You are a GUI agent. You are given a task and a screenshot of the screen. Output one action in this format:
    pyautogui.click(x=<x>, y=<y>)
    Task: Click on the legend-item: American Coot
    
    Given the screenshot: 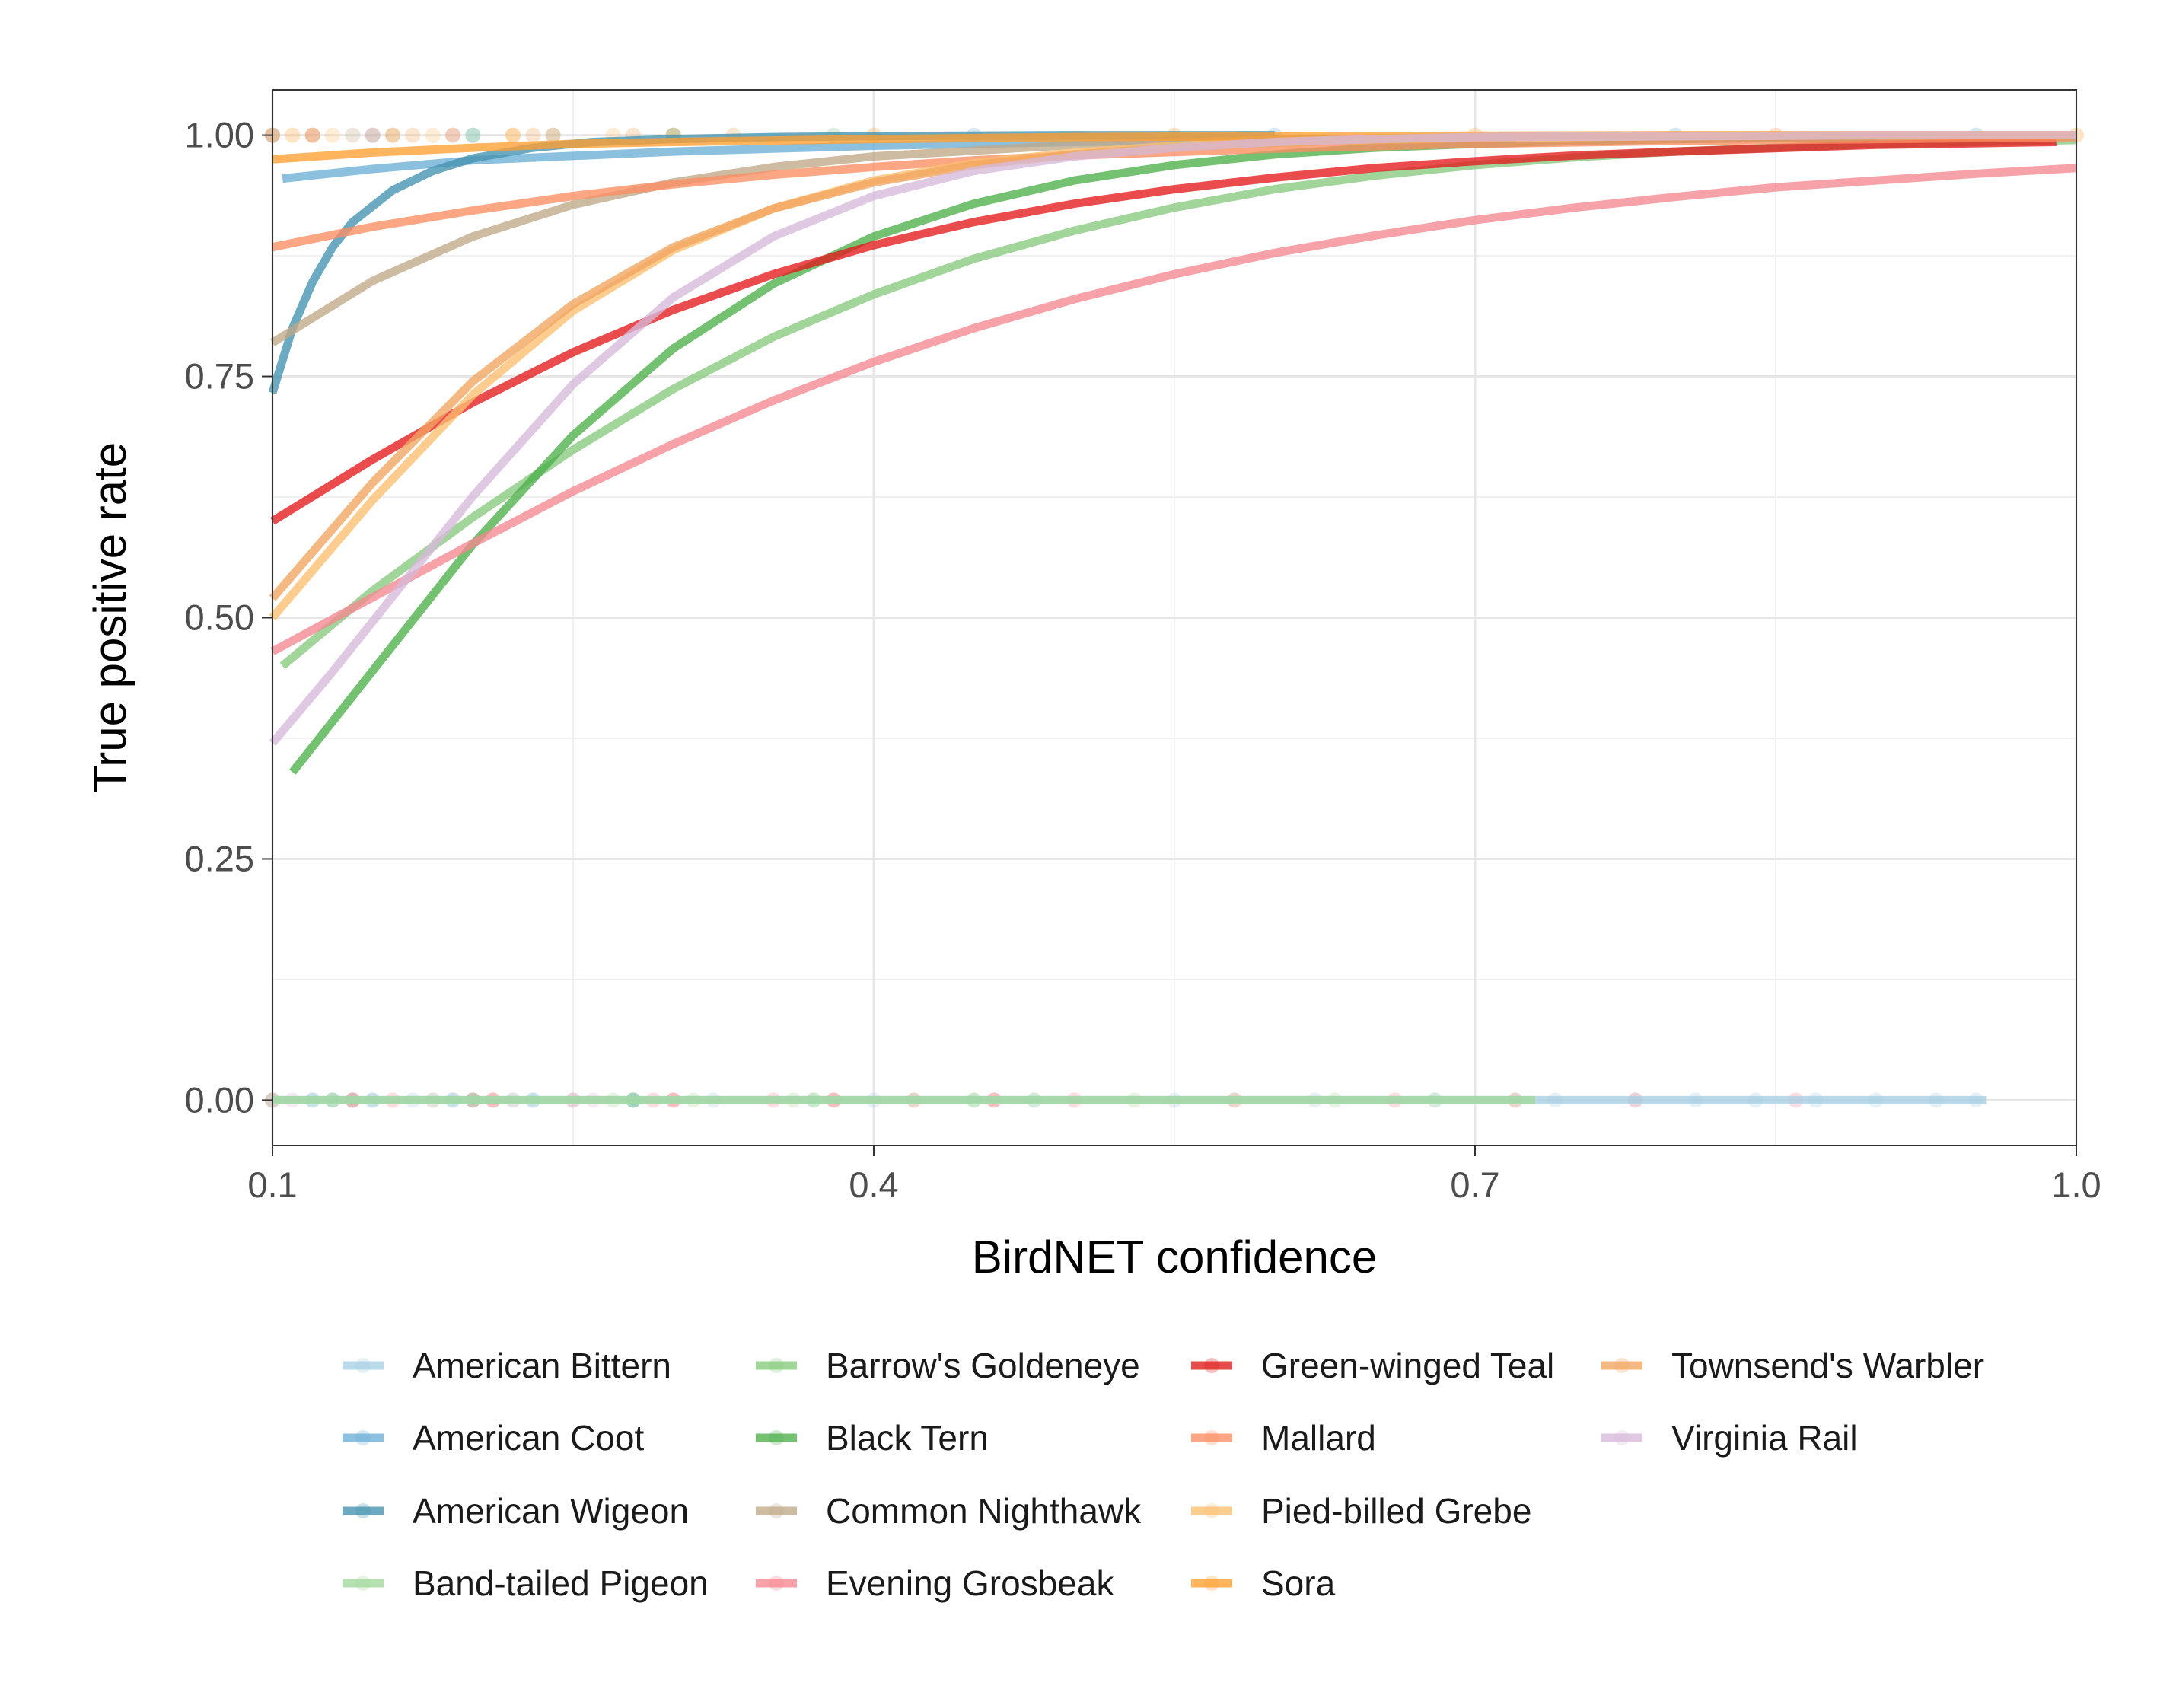 What is the action you would take?
    pyautogui.click(x=493, y=1438)
    